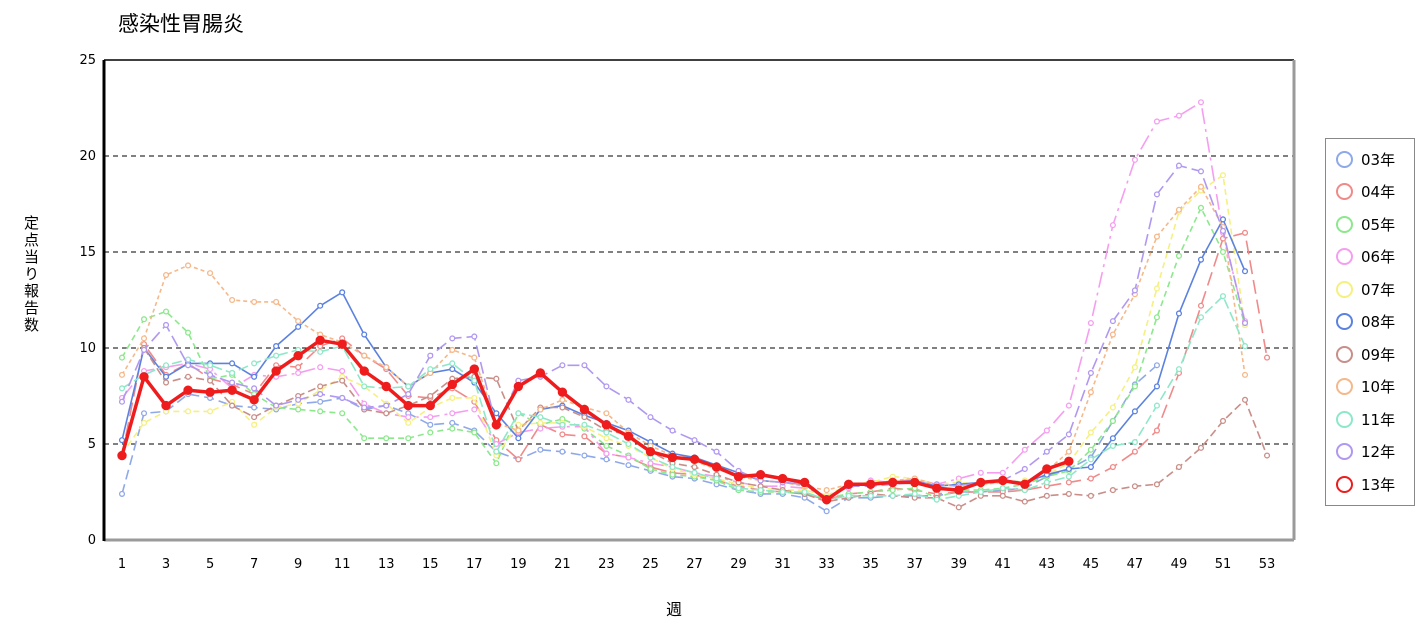  What do you see at coordinates (1365, 484) in the screenshot?
I see `legend-item: 13年` at bounding box center [1365, 484].